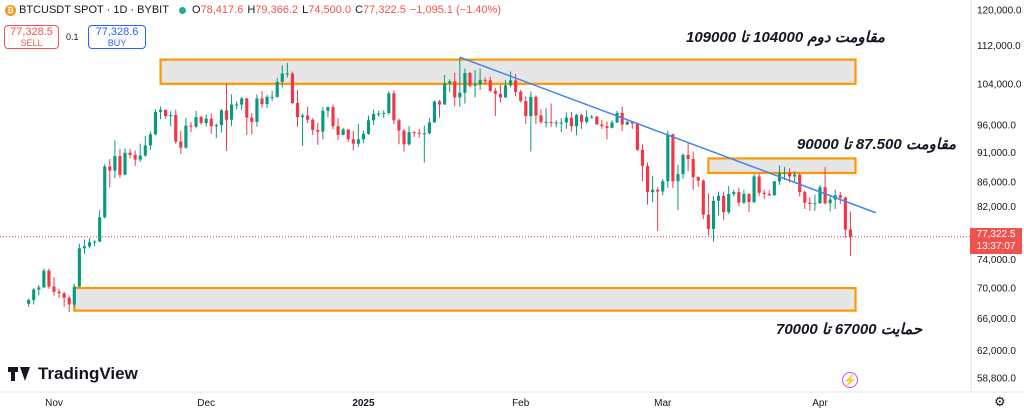 The width and height of the screenshot is (1024, 412). I want to click on y-tick-label: 58,800.0, so click(996, 379).